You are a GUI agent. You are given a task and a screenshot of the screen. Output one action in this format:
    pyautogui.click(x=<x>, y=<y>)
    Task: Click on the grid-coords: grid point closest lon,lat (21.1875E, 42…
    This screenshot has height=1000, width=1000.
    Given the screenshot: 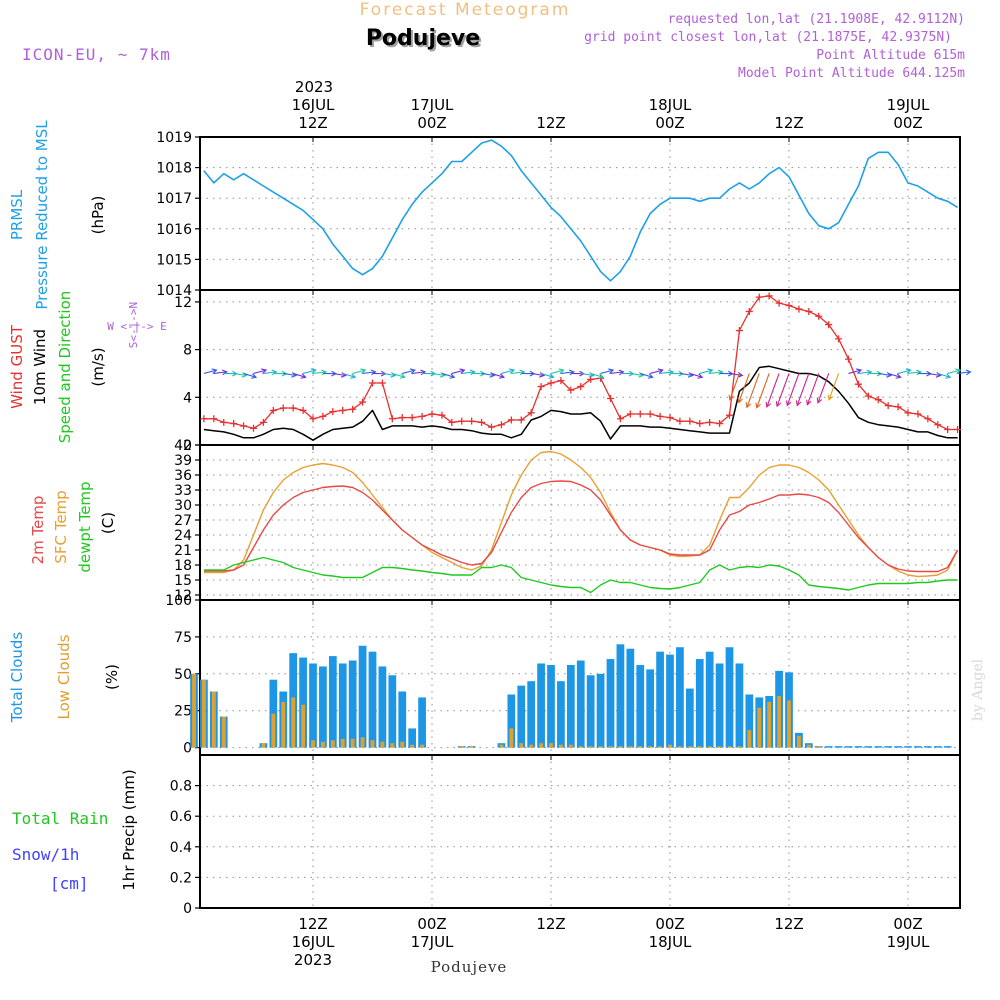 What is the action you would take?
    pyautogui.click(x=768, y=37)
    